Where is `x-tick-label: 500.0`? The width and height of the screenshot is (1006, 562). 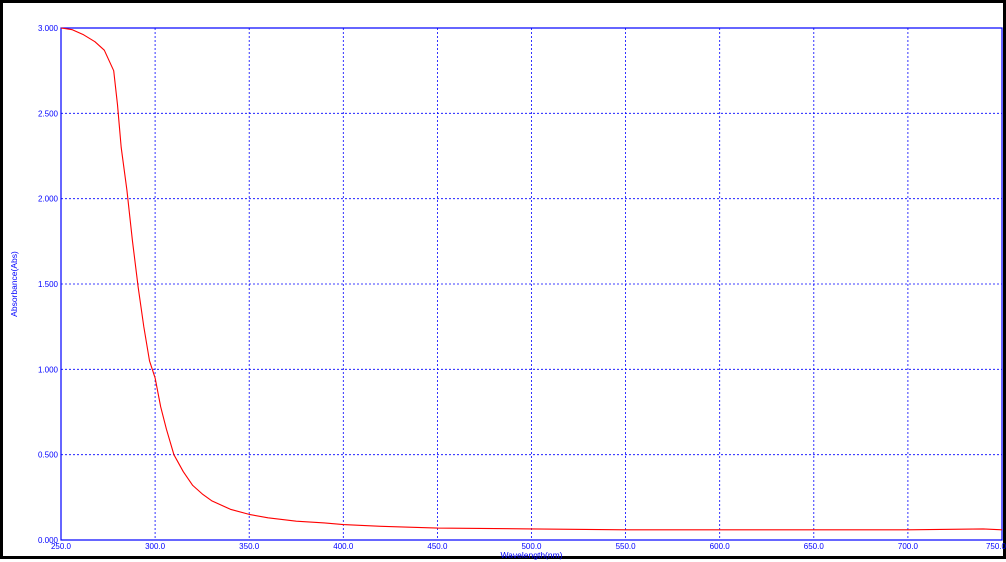 x-tick-label: 500.0 is located at coordinates (531, 546).